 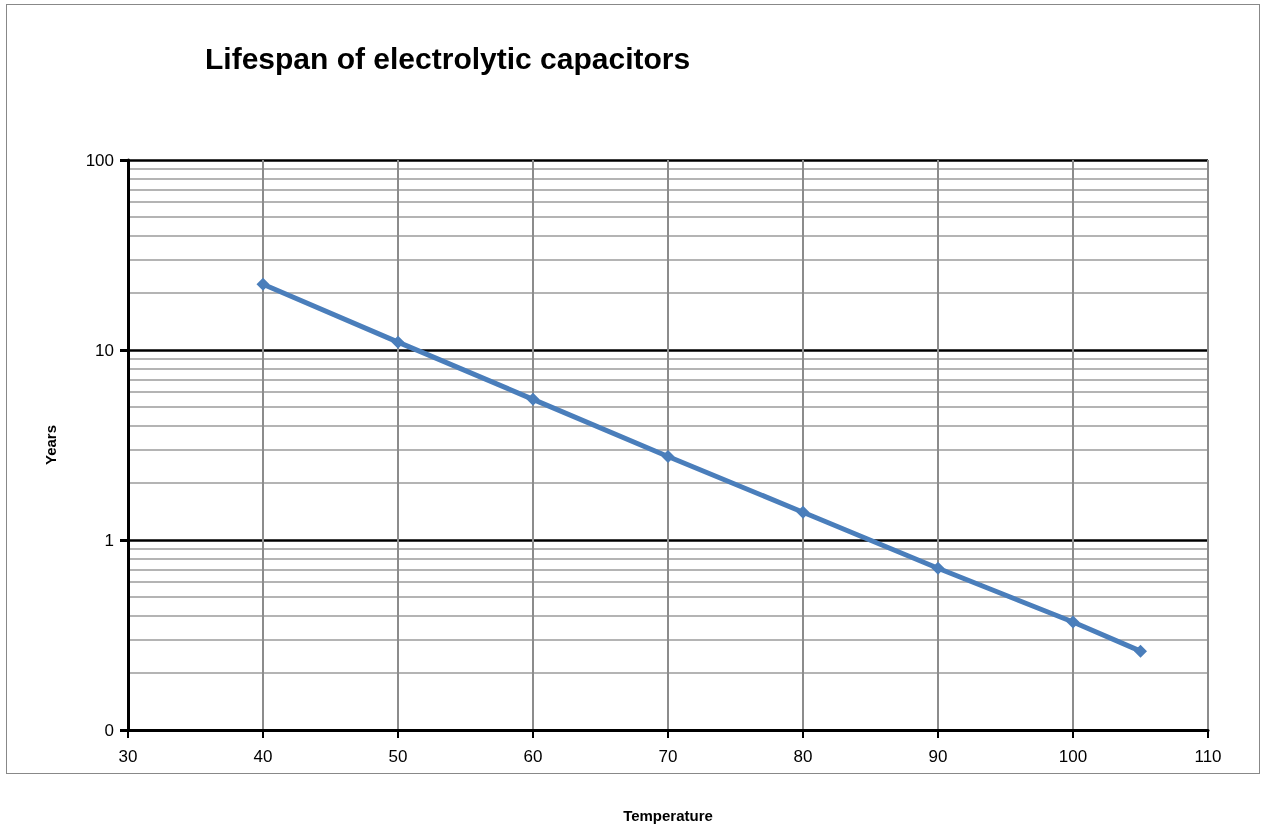 I want to click on x-tick-label: 50, so click(x=398, y=756).